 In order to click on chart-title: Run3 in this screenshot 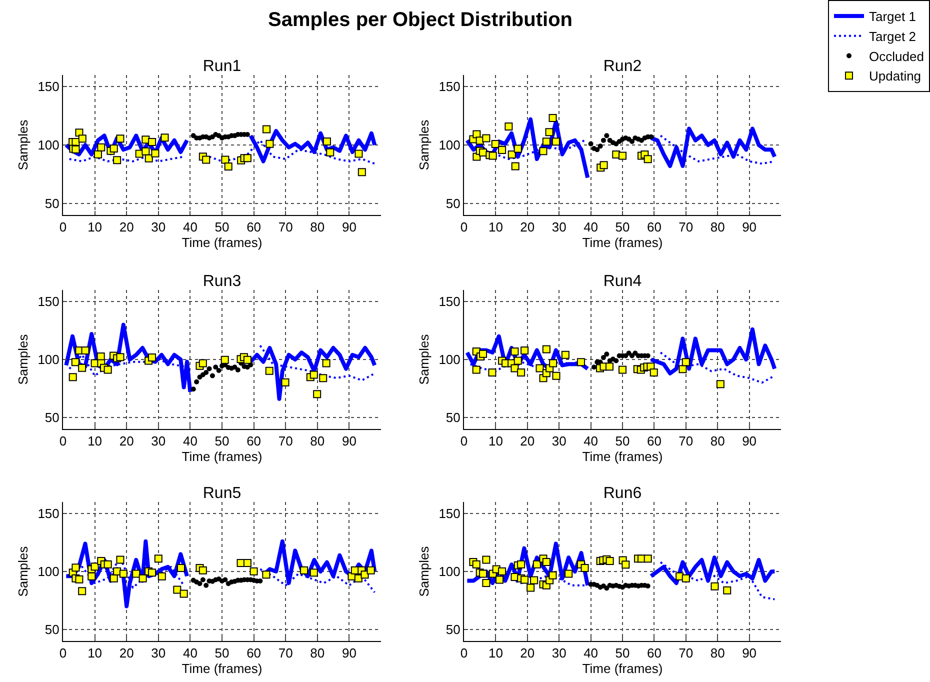, I will do `click(222, 281)`.